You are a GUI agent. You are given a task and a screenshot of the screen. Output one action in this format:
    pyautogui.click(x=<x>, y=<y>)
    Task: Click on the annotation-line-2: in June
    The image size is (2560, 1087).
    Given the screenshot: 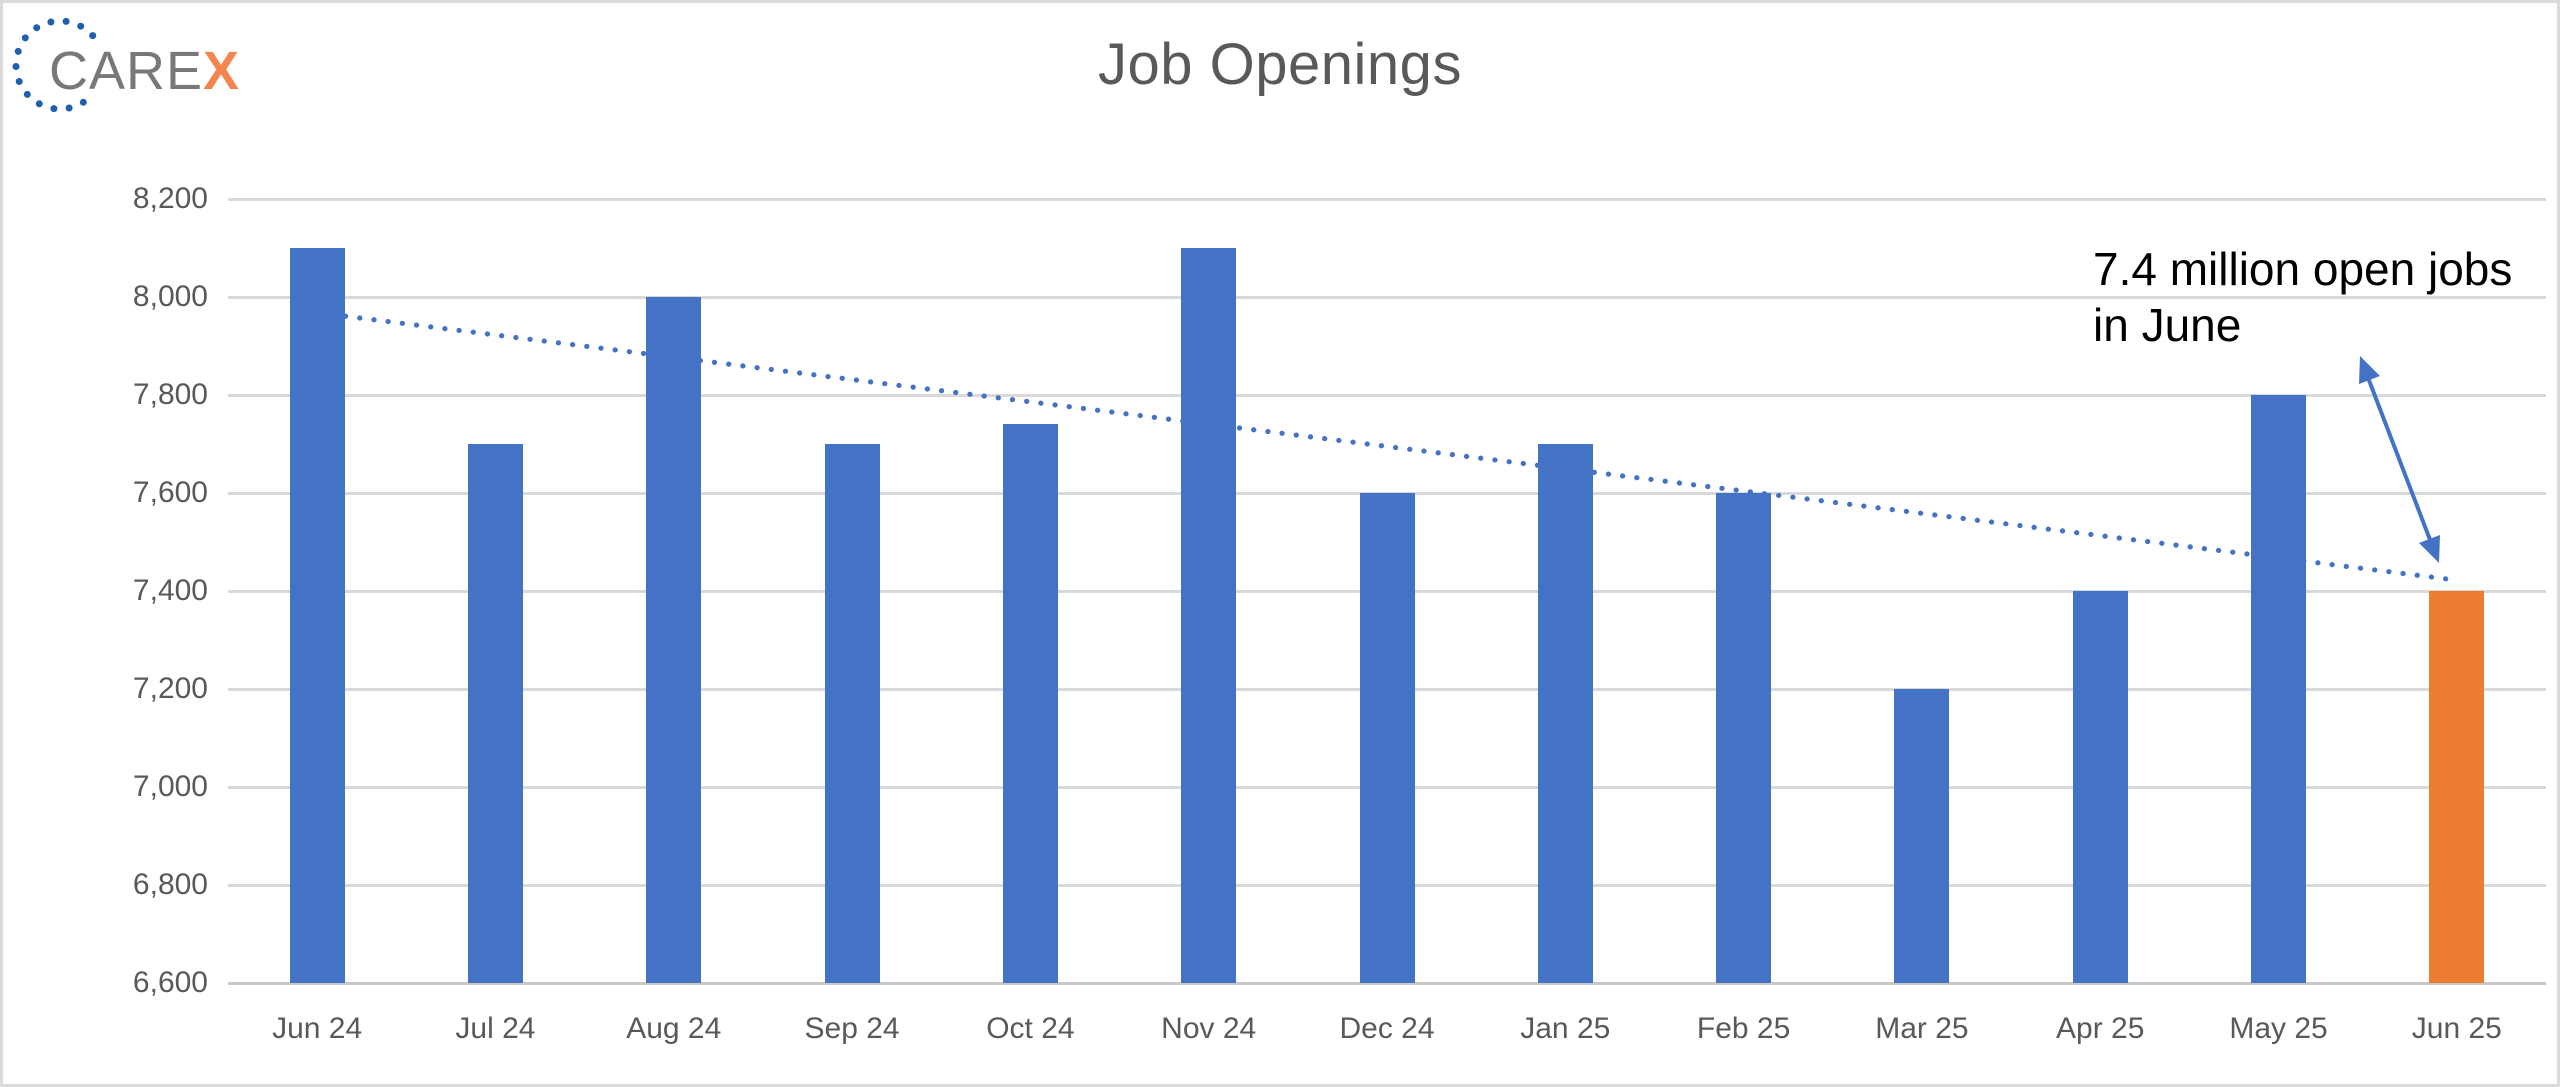 What is the action you would take?
    pyautogui.click(x=2167, y=325)
    